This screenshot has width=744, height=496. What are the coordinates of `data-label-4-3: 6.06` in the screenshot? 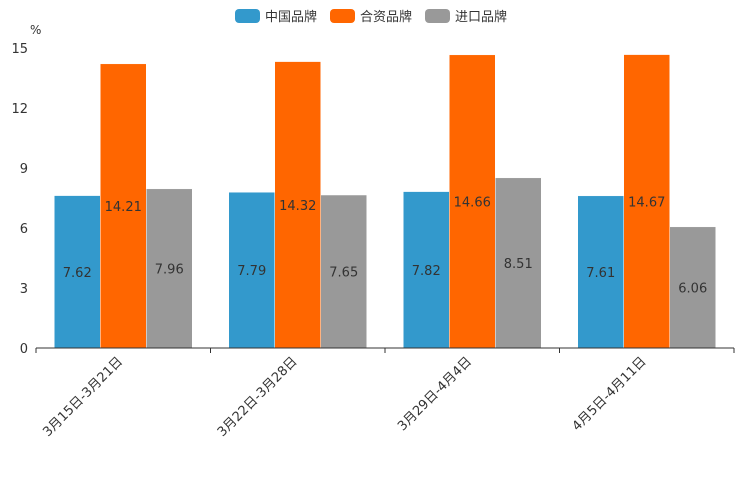 It's located at (692, 288).